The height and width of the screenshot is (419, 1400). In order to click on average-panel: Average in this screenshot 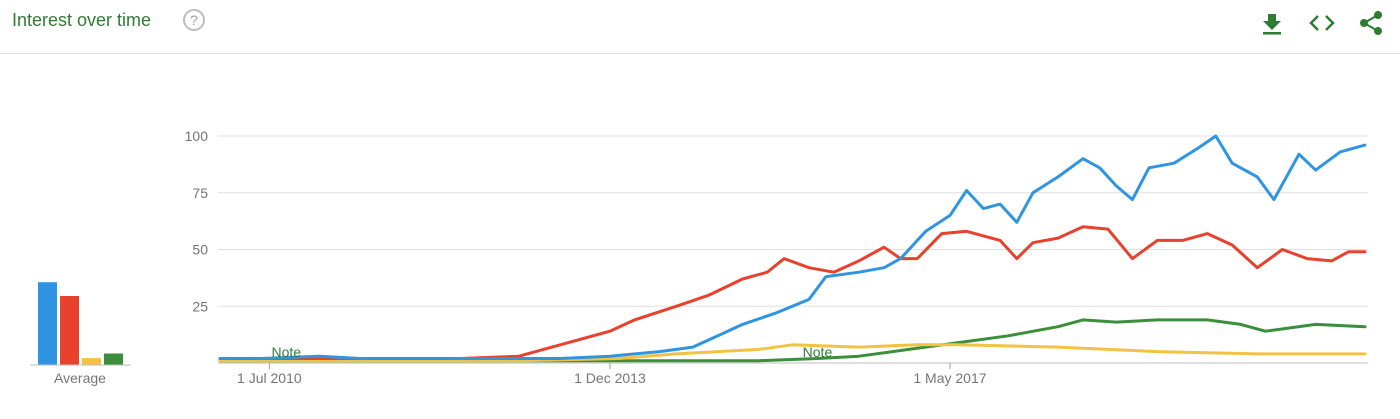, I will do `click(80, 334)`.